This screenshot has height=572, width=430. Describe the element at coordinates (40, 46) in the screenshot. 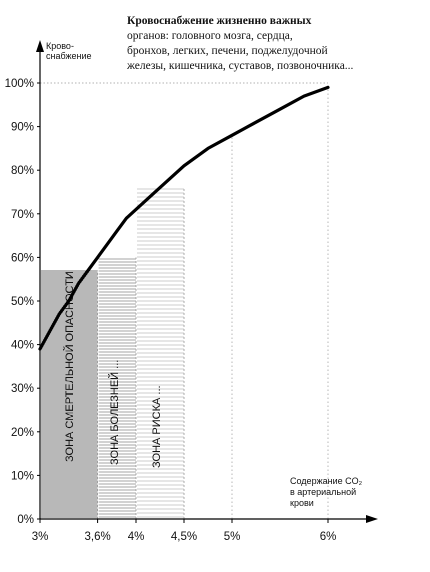

I see `y-axis-arrow` at that location.